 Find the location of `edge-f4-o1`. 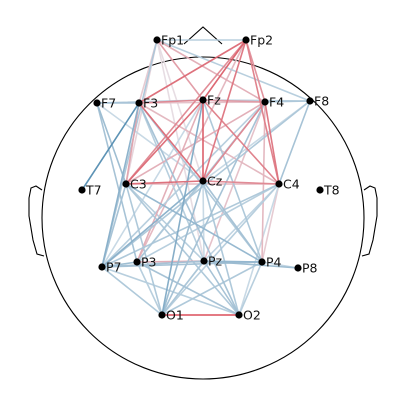

edge-f4-o1 is located at coordinates (213, 208).